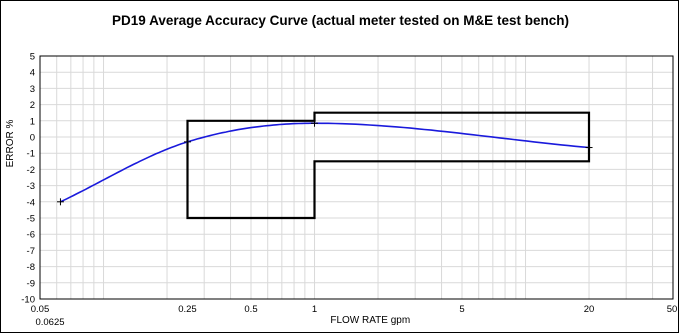  What do you see at coordinates (31, 202) in the screenshot?
I see `y-tick-label: -4` at bounding box center [31, 202].